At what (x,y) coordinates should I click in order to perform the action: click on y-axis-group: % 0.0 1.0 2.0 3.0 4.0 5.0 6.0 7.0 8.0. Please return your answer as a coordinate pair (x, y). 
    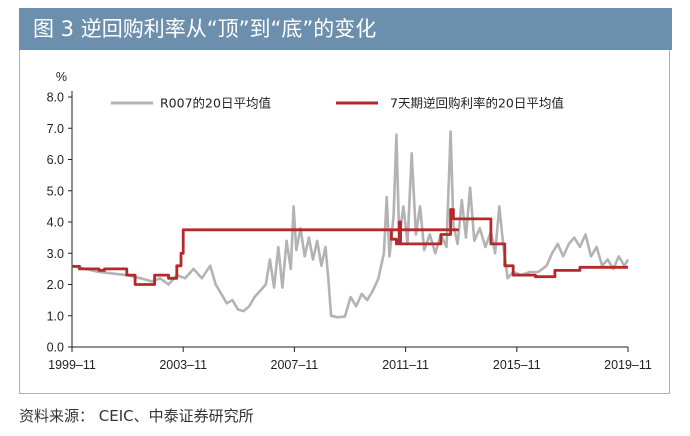
    Looking at the image, I should click on (60, 212).